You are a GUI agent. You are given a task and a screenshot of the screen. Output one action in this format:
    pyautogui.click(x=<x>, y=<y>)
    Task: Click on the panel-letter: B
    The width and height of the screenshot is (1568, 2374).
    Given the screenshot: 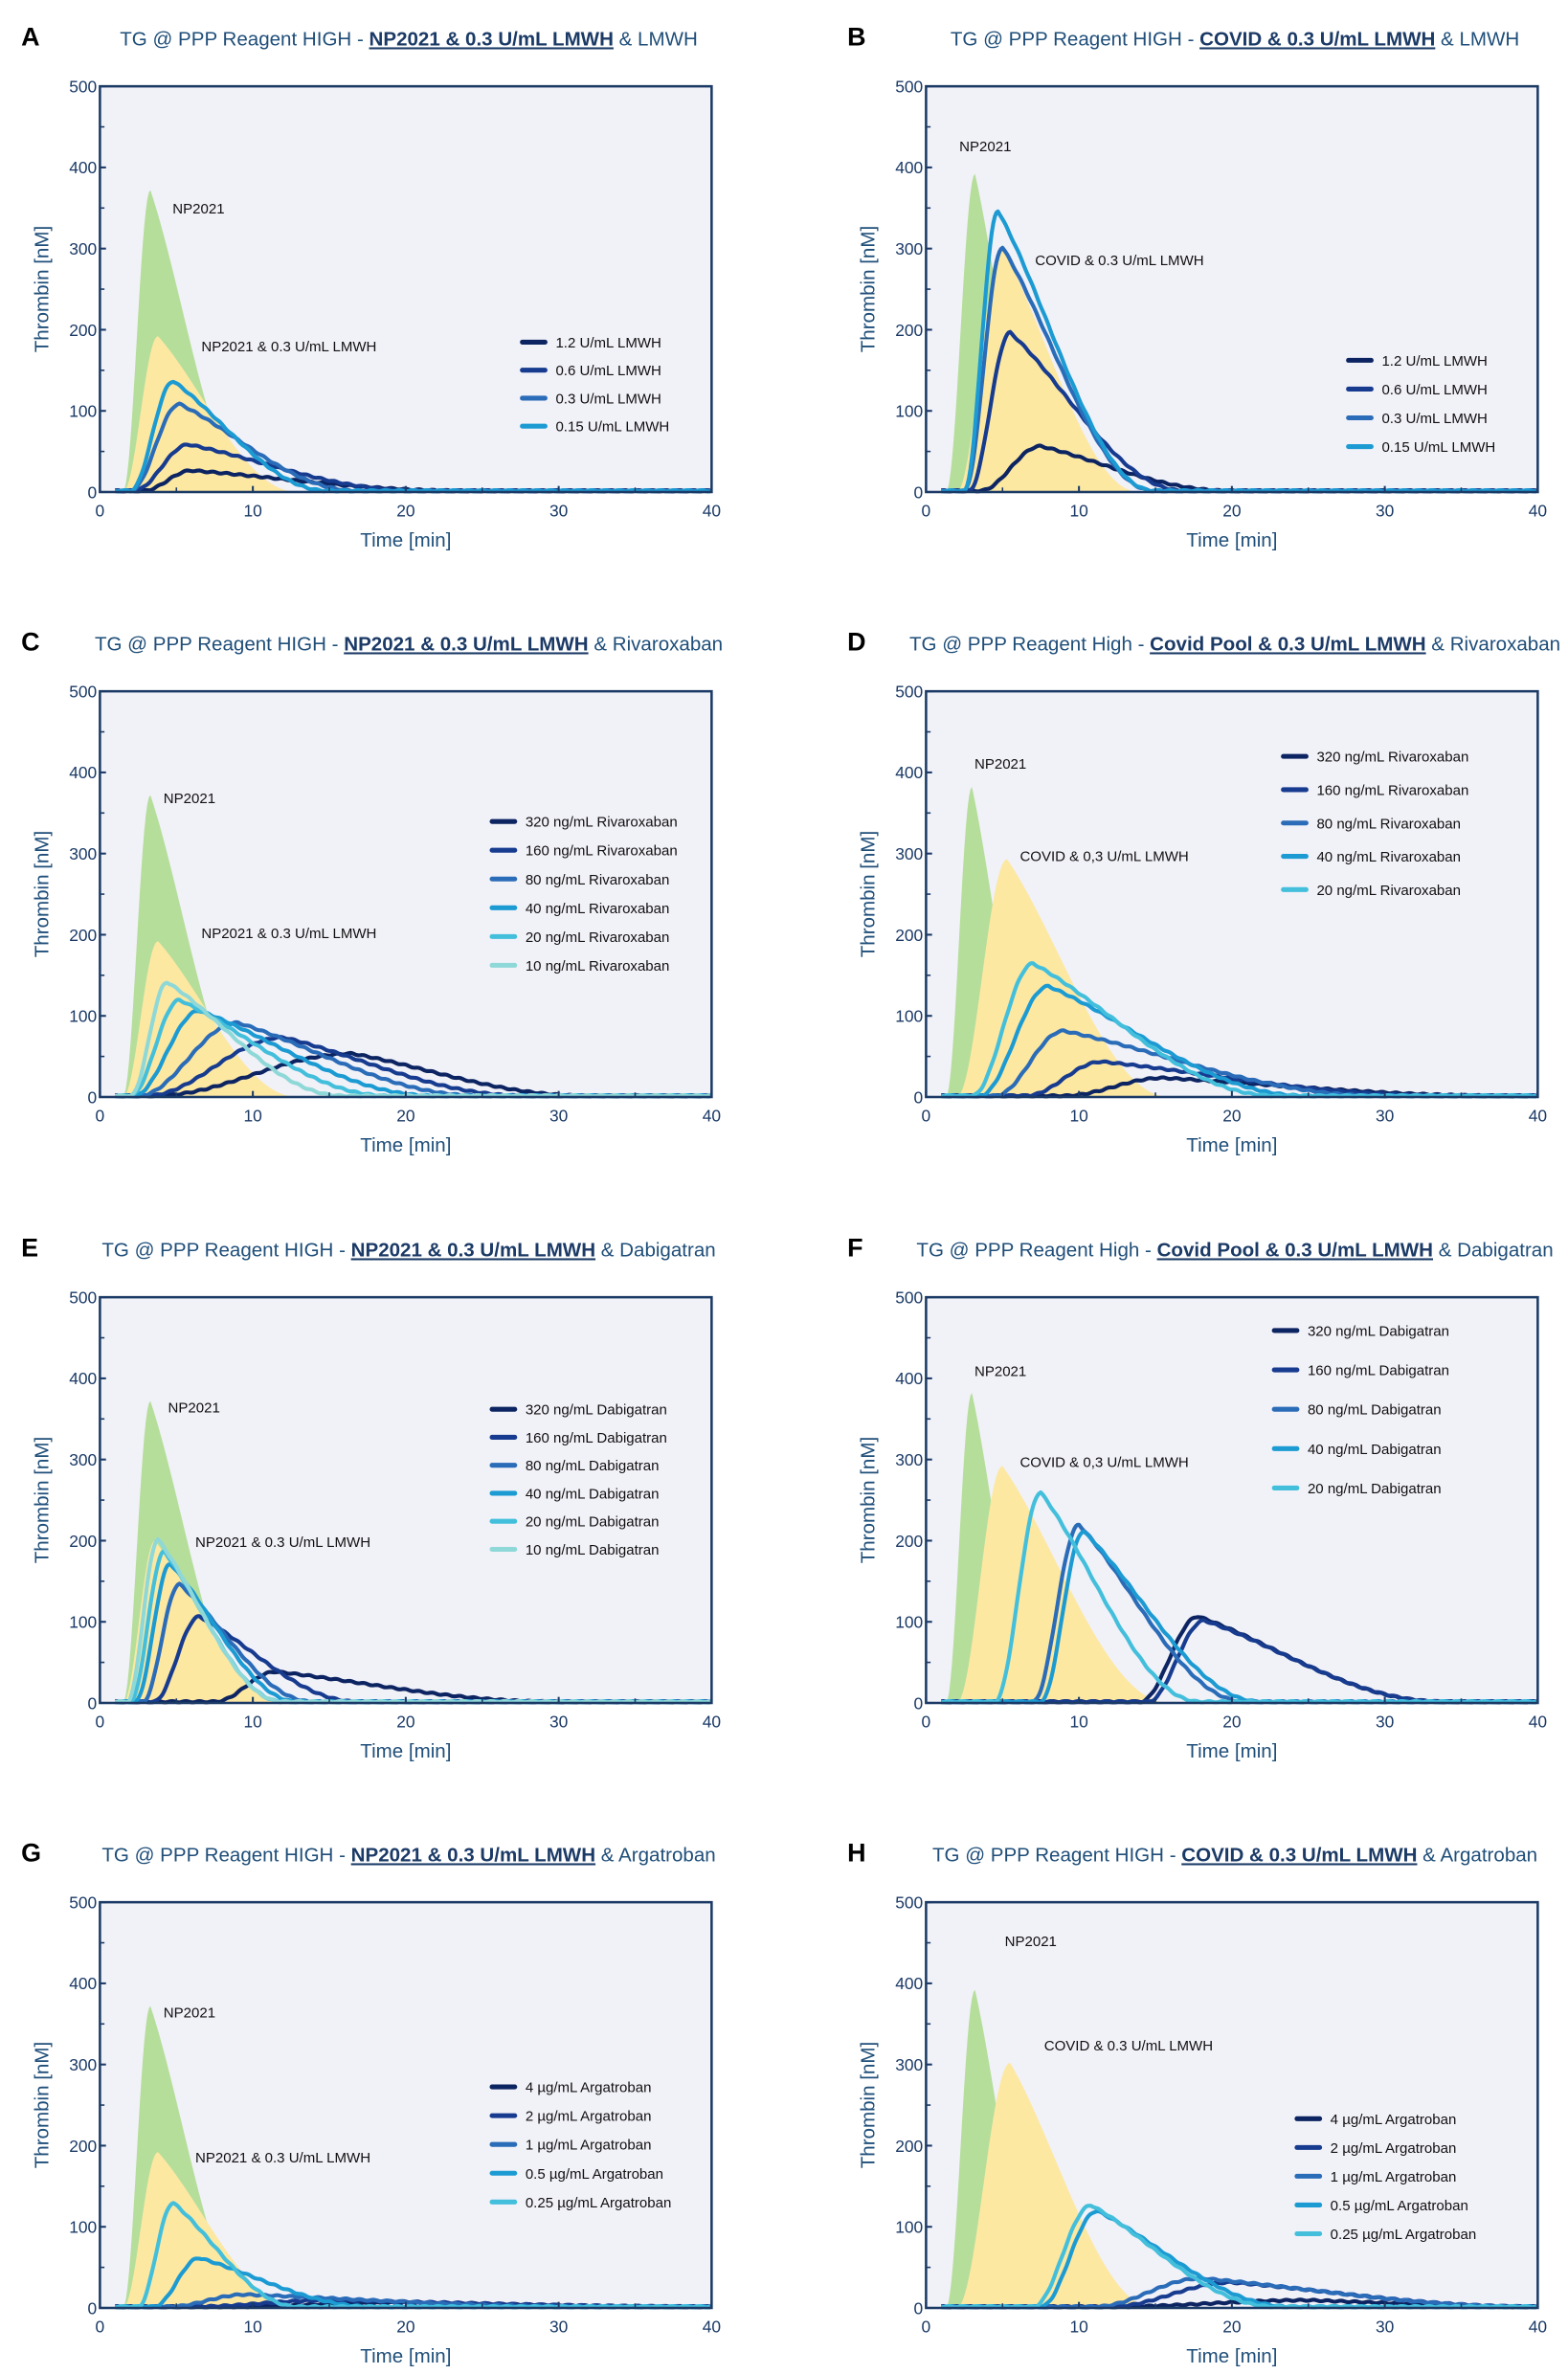 What is the action you would take?
    pyautogui.click(x=856, y=36)
    